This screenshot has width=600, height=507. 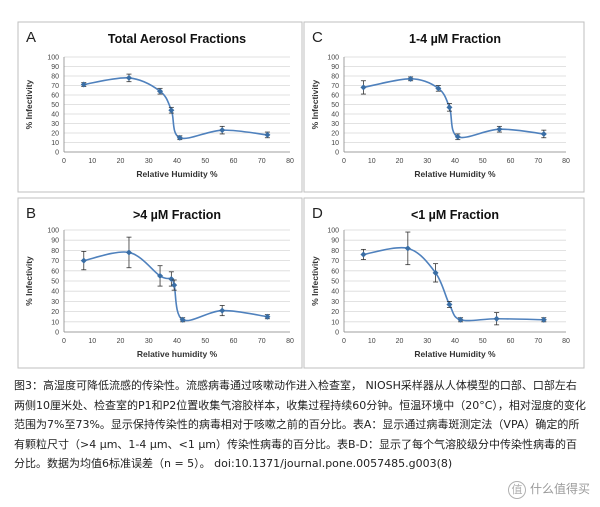 What do you see at coordinates (455, 39) in the screenshot?
I see `chart-title: 1-4 µM Fraction` at bounding box center [455, 39].